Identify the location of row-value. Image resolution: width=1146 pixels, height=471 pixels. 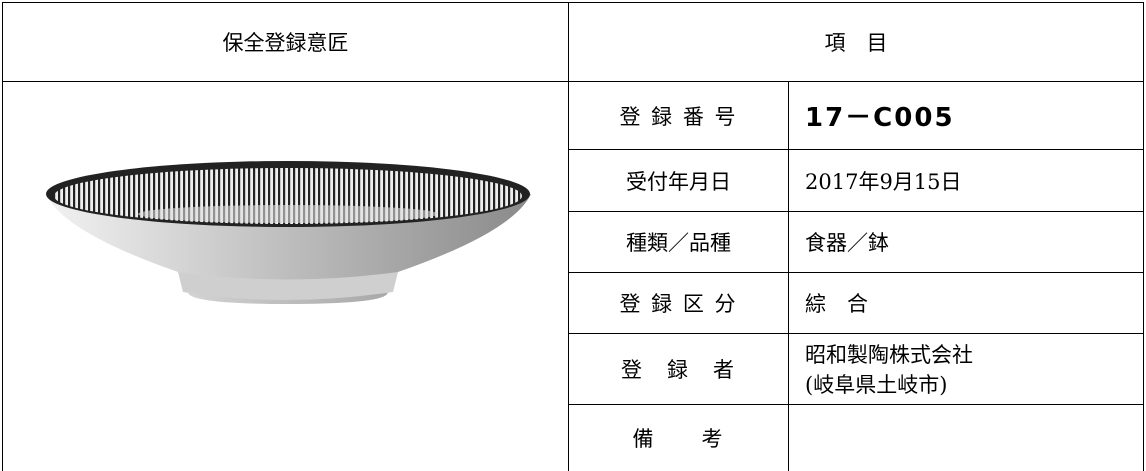
(966, 437).